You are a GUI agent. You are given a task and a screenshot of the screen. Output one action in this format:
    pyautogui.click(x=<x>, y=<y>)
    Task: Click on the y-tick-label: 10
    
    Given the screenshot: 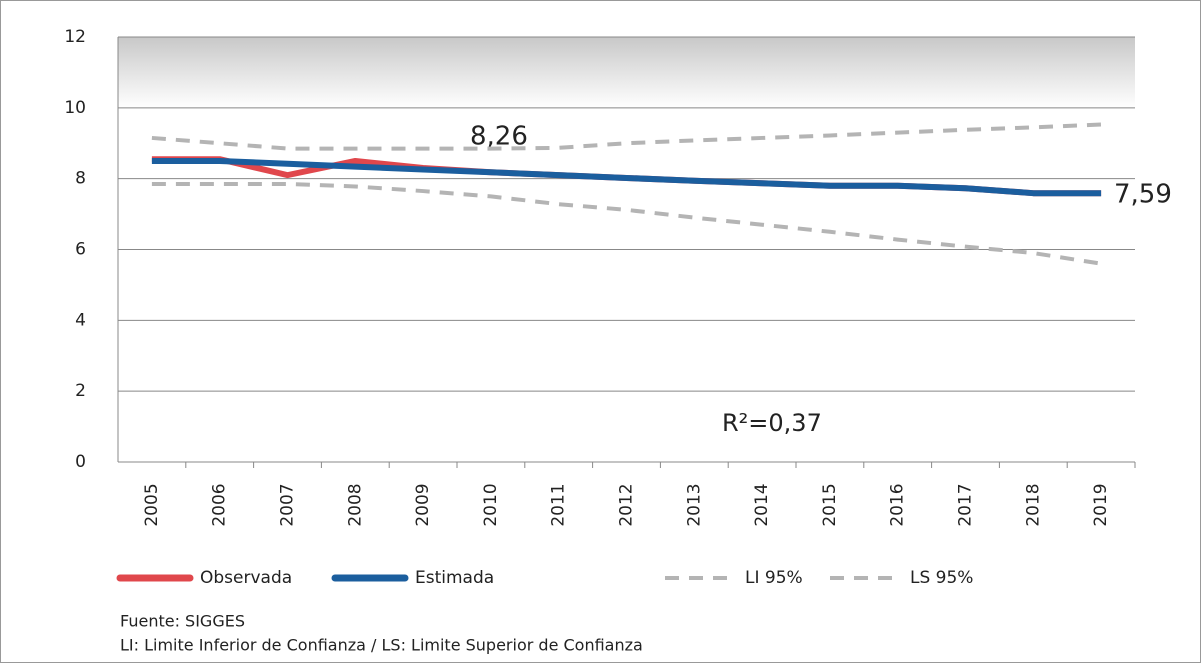 What is the action you would take?
    pyautogui.click(x=75, y=108)
    